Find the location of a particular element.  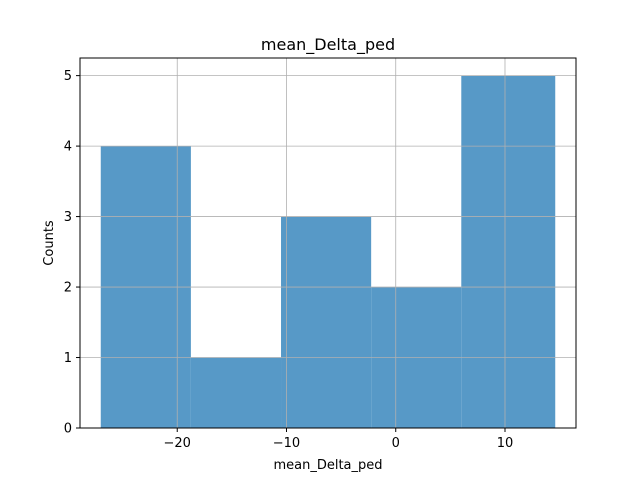

x-tick-label: 0 is located at coordinates (396, 443).